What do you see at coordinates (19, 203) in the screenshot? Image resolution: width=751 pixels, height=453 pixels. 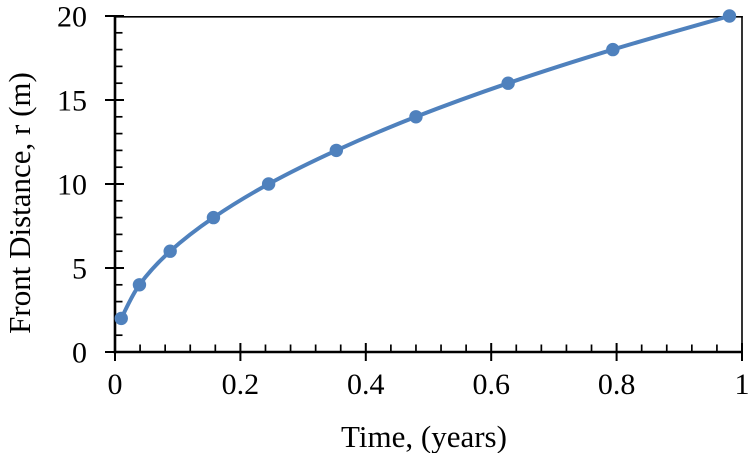 I see `y-axis-title: Front Distance, r (m)` at bounding box center [19, 203].